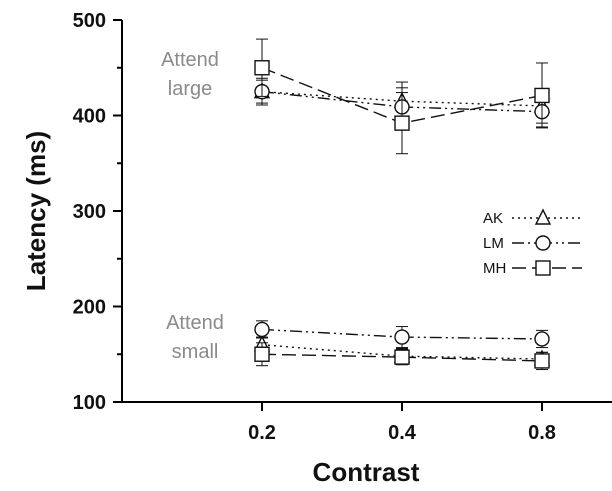 The width and height of the screenshot is (612, 491). Describe the element at coordinates (36, 211) in the screenshot. I see `y-axis-title: Latency (ms)` at that location.